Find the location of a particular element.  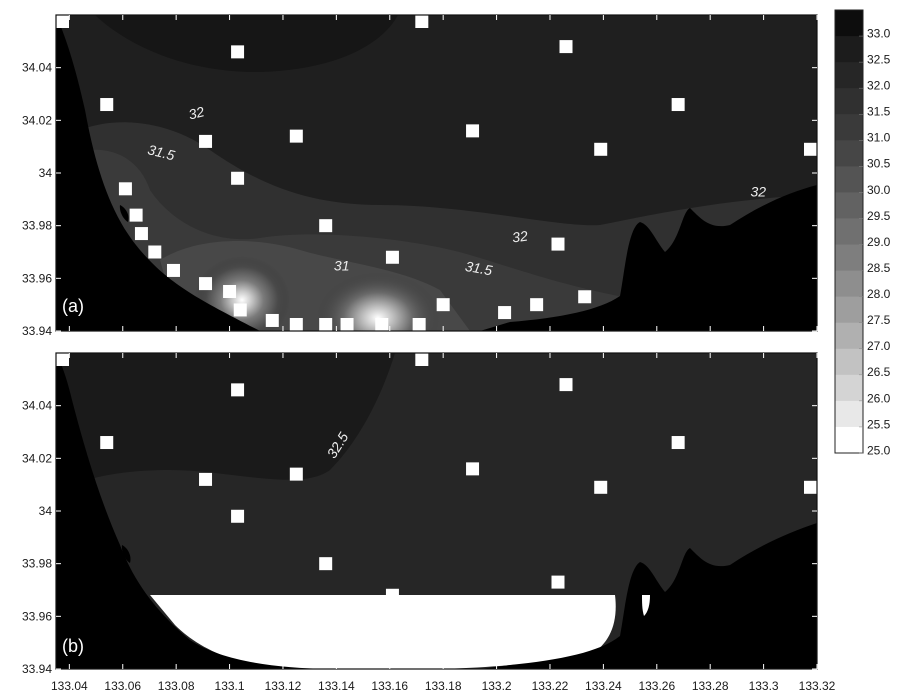

panel-a-land-west is located at coordinates (158, 173).